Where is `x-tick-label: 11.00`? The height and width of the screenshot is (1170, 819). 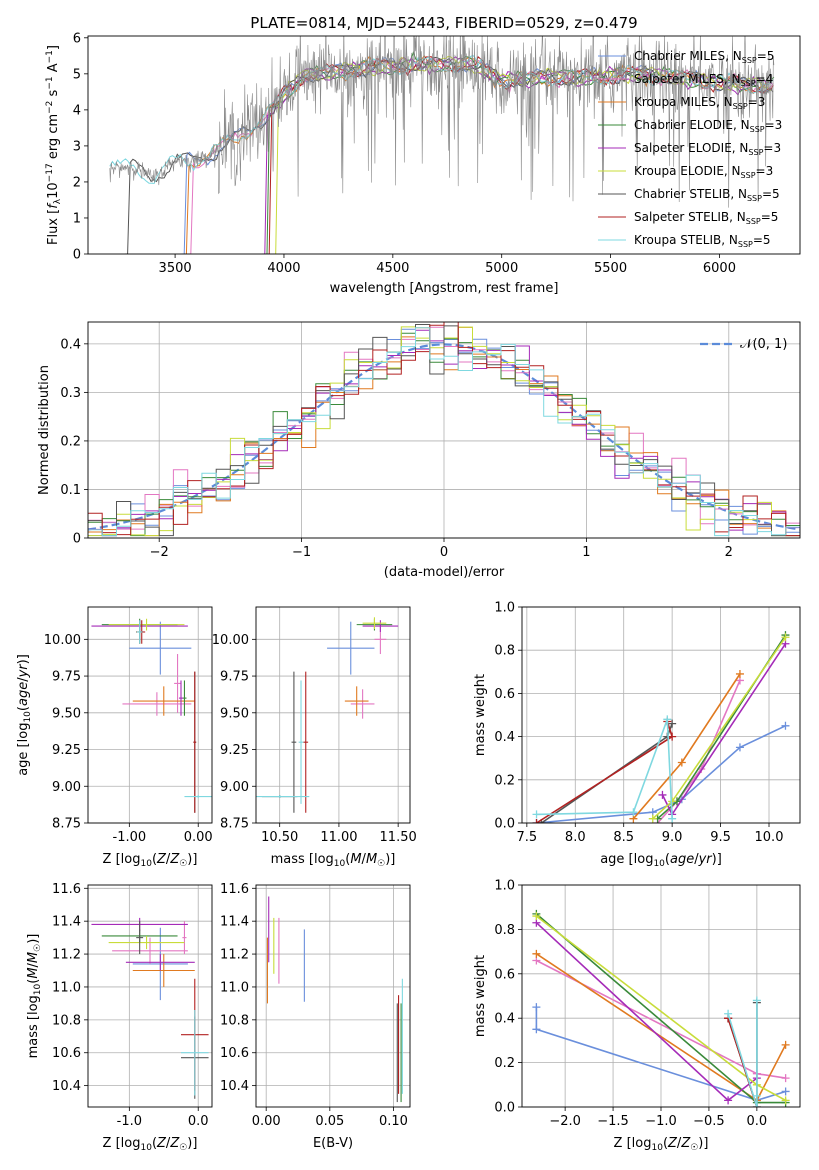 x-tick-label: 11.00 is located at coordinates (338, 837).